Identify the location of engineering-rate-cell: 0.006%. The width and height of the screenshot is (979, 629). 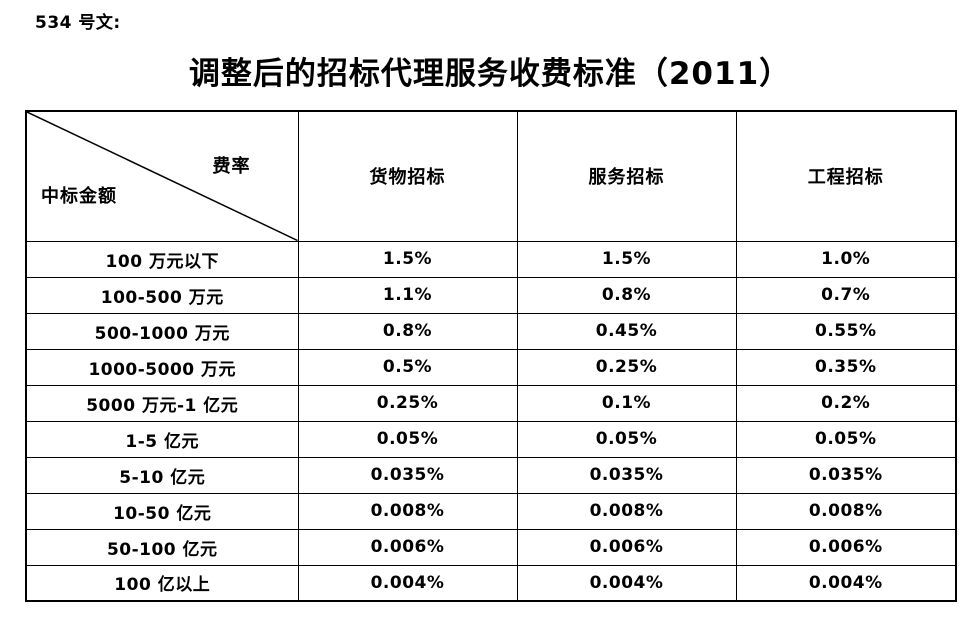
(846, 547).